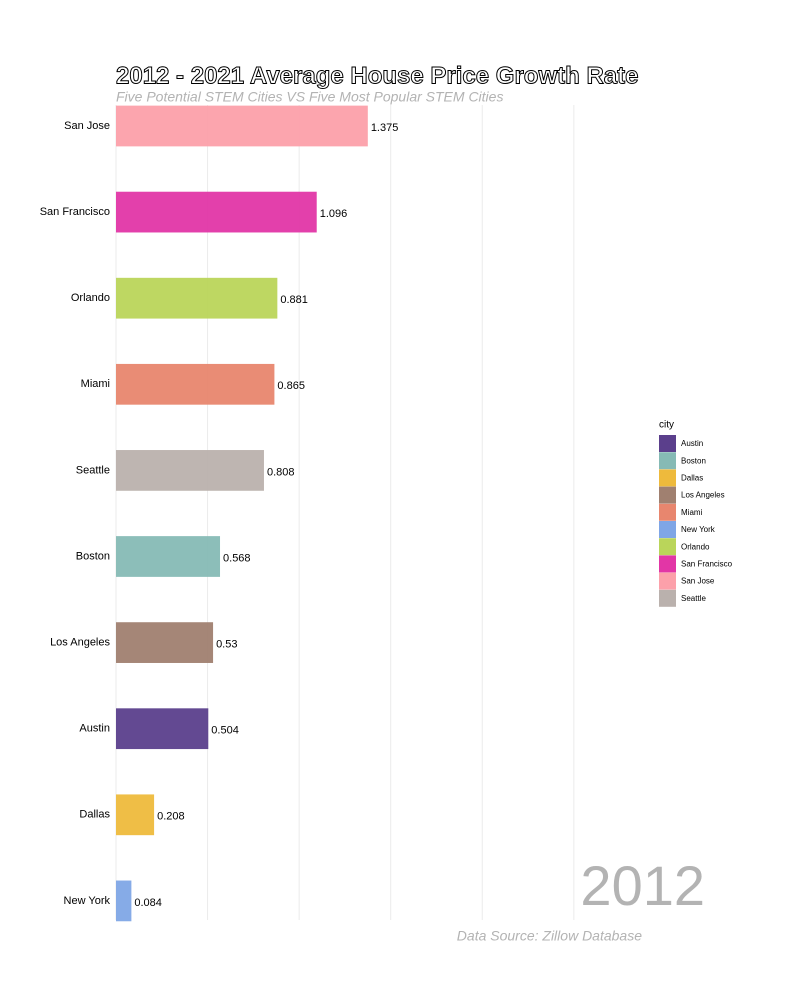  I want to click on data-label: 1.096, so click(334, 214).